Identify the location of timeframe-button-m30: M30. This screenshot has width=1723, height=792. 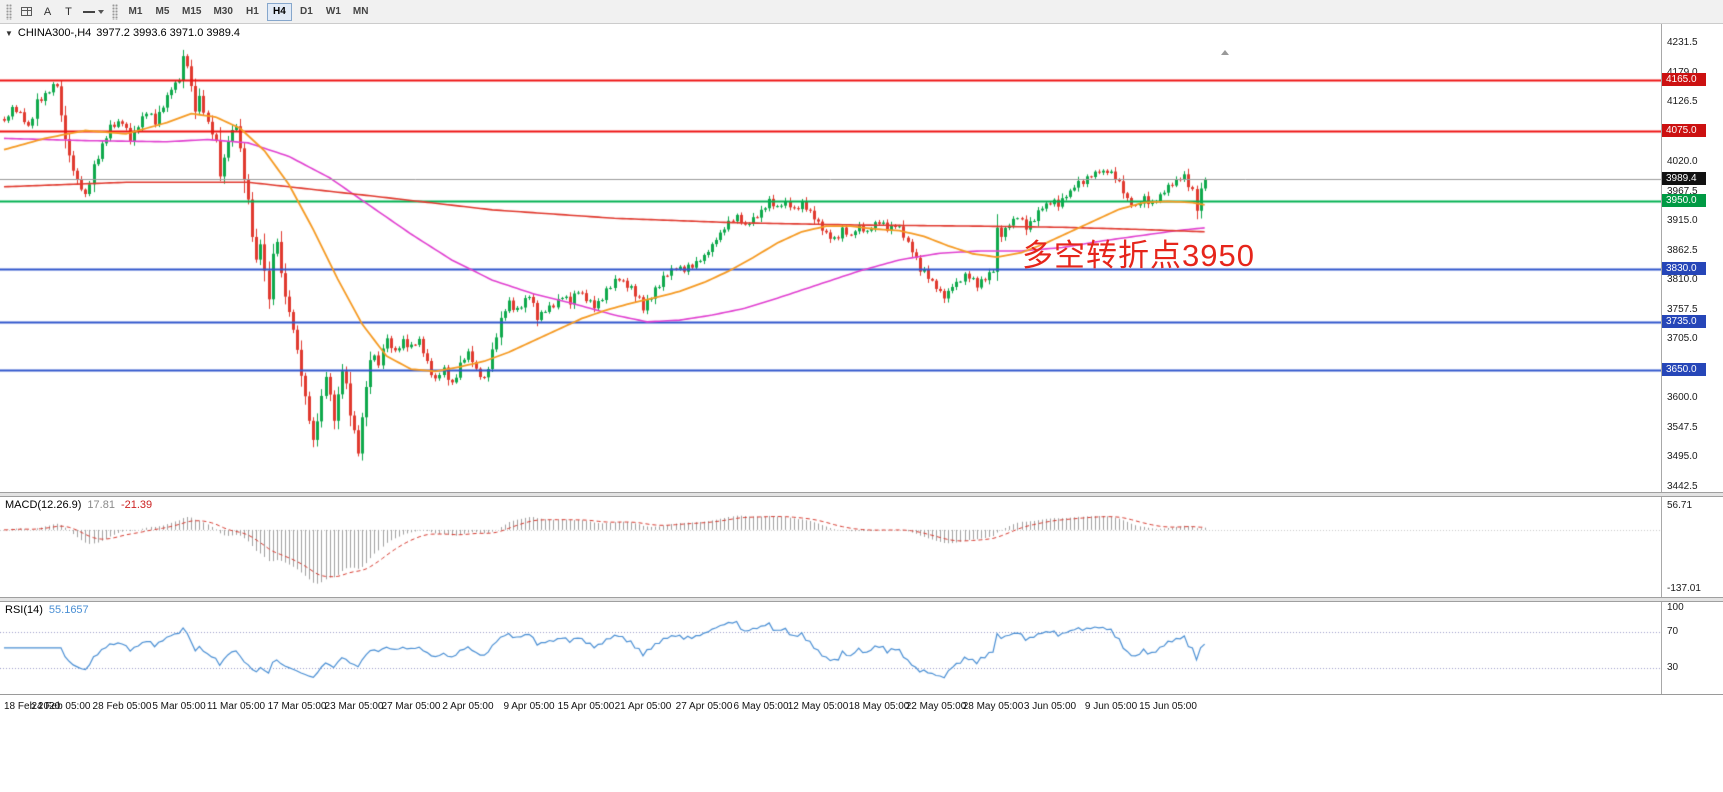
(223, 11).